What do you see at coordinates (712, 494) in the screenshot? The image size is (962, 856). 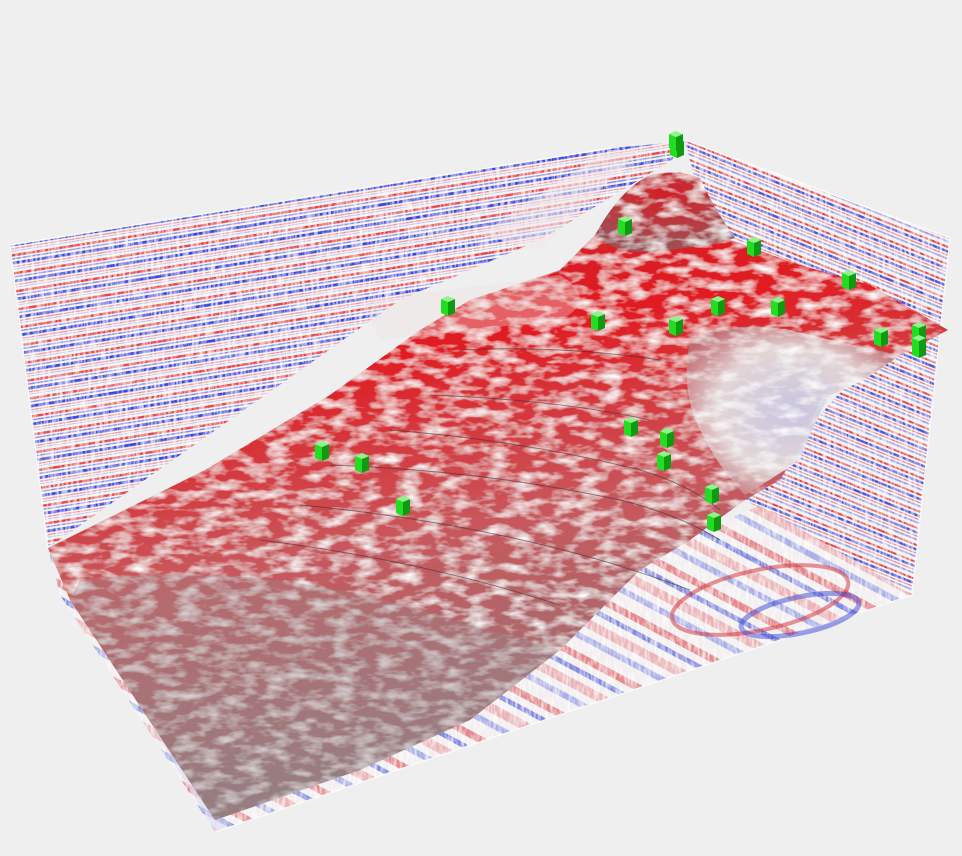 I see `well-19-marker` at bounding box center [712, 494].